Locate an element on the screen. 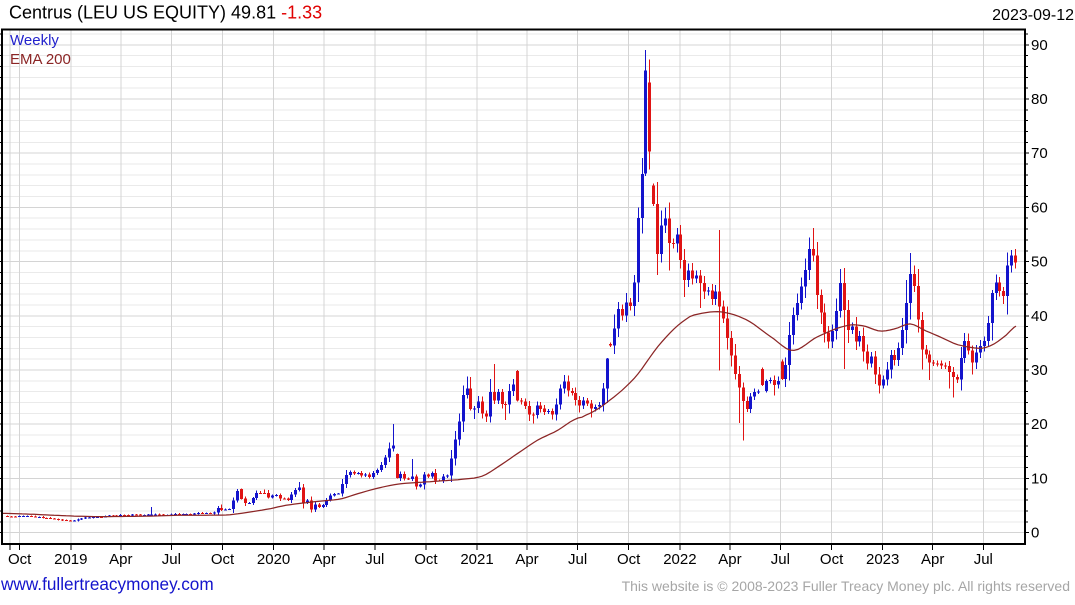 This screenshot has height=605, width=1075. svg-text: EMA 200 is located at coordinates (40, 59).